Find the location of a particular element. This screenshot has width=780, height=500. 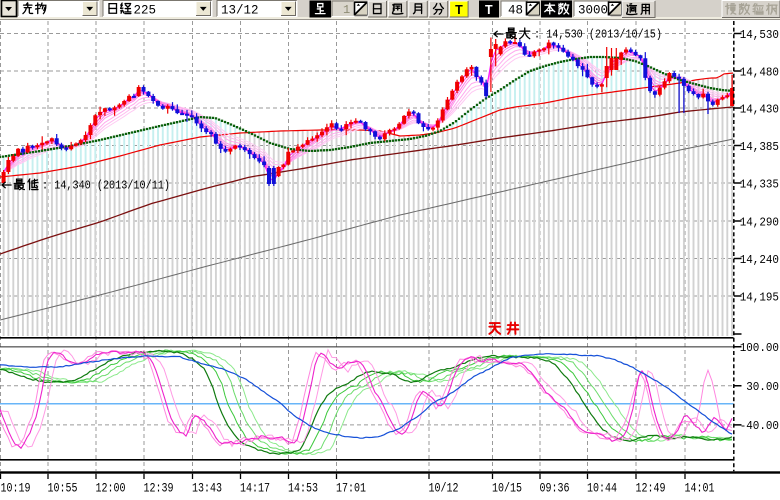

svg-text: 14:17 is located at coordinates (255, 489).